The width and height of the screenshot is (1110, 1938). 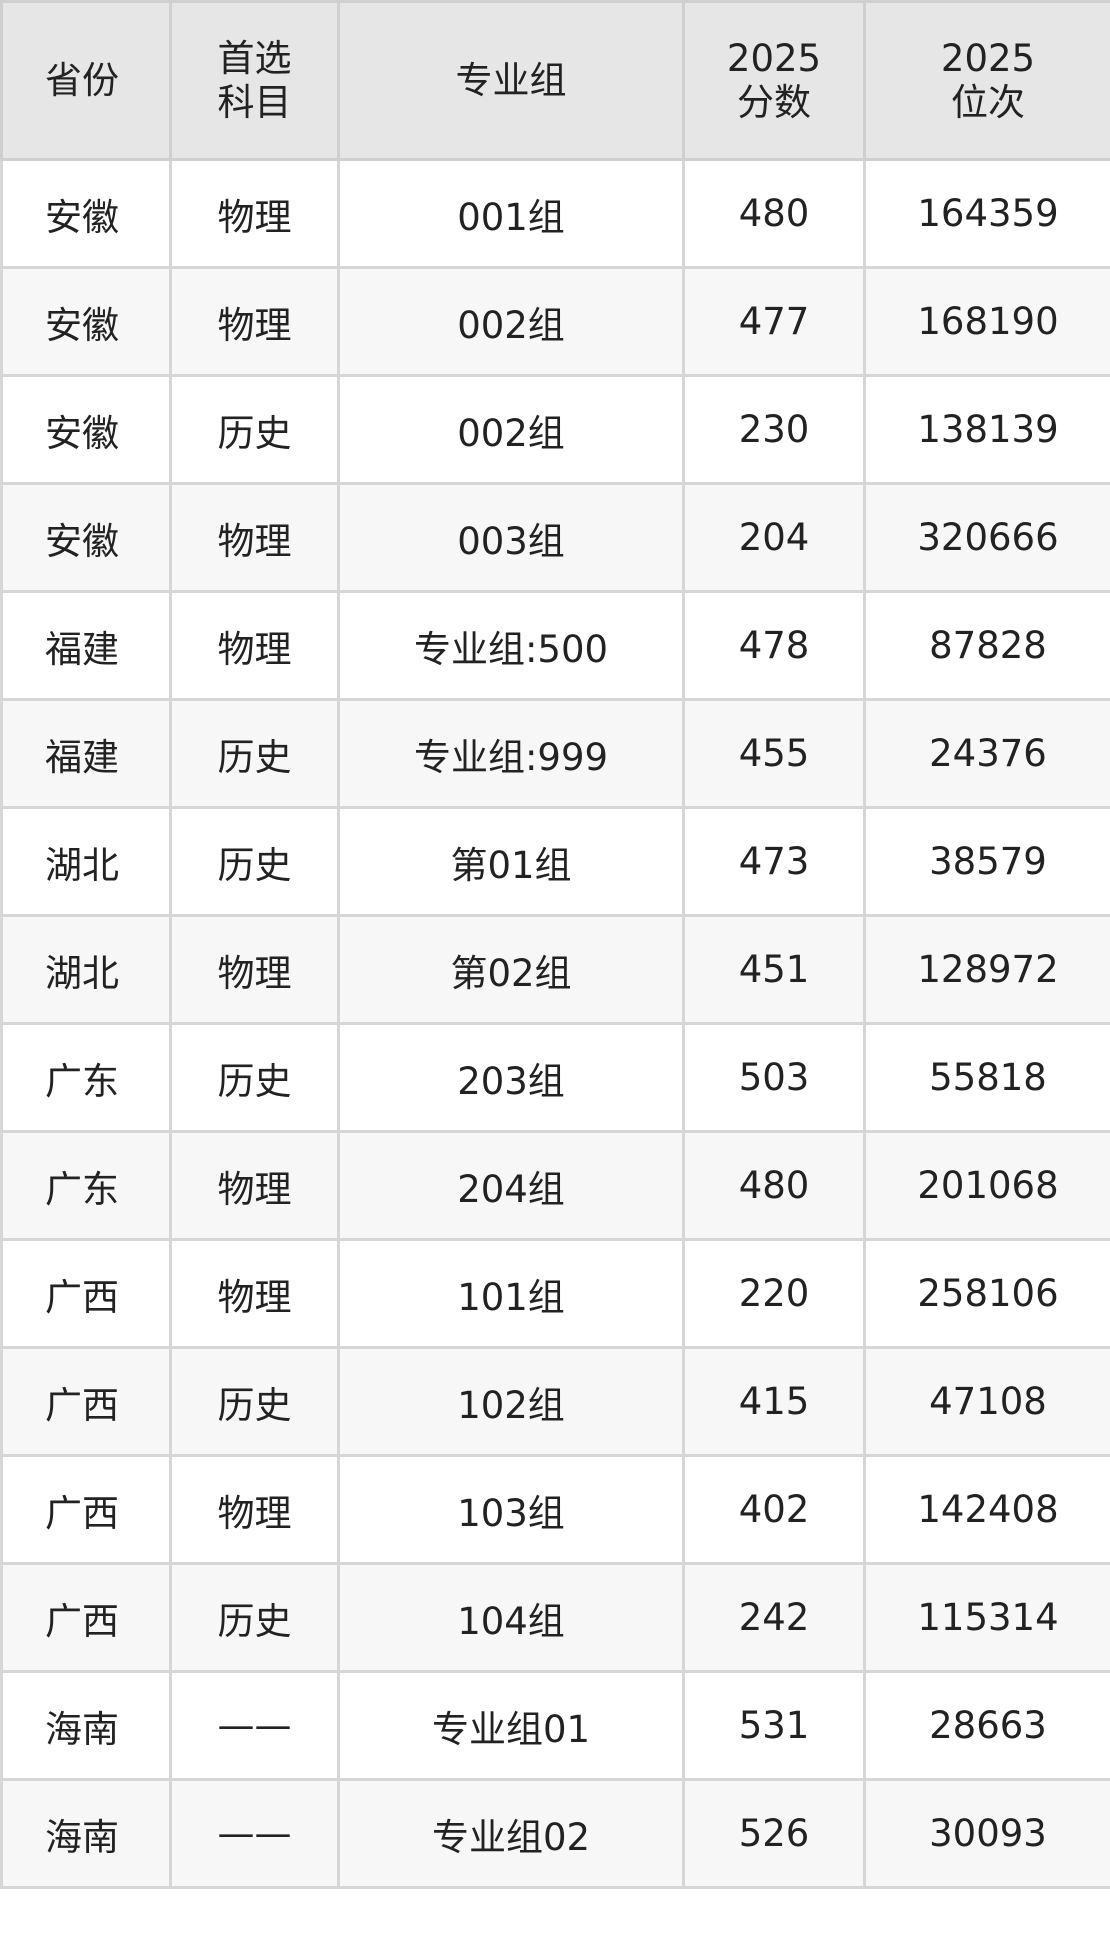 What do you see at coordinates (254, 102) in the screenshot?
I see `header-label: 科目` at bounding box center [254, 102].